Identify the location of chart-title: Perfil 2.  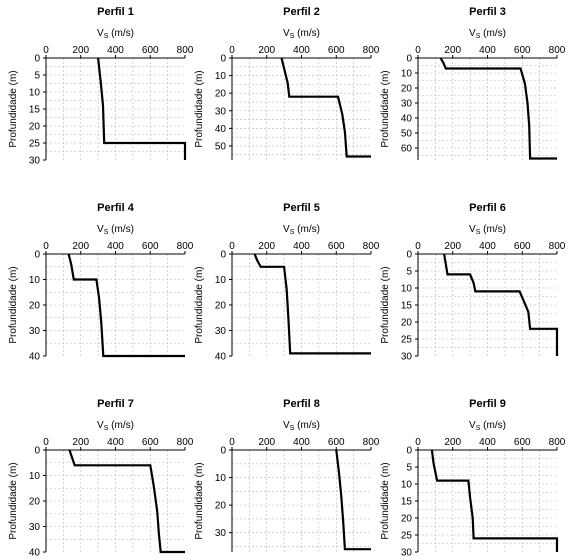
(301, 12).